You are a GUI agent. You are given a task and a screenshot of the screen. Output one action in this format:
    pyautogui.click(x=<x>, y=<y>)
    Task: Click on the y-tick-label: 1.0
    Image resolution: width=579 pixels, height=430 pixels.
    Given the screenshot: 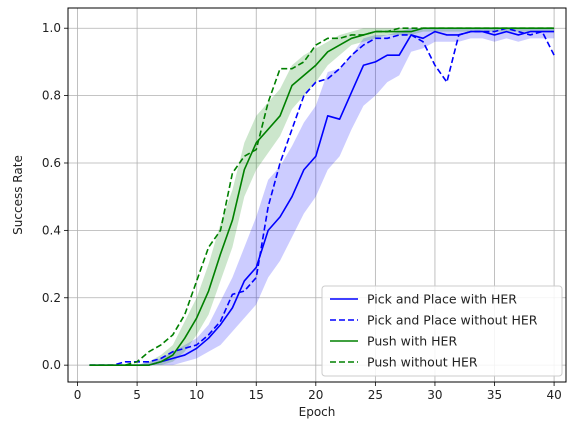 What is the action you would take?
    pyautogui.click(x=51, y=28)
    